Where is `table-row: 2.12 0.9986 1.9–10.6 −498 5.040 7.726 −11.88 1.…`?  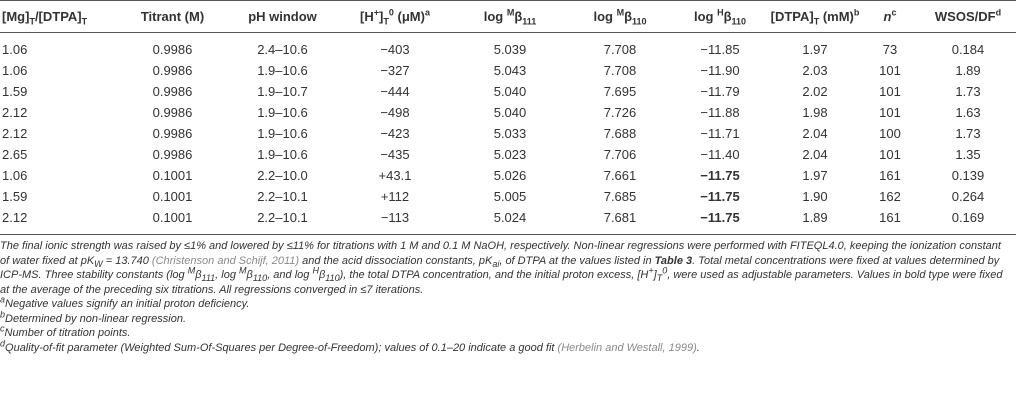 table-row: 2.12 0.9986 1.9–10.6 −498 5.040 7.726 −11.88 1.… is located at coordinates (508, 112).